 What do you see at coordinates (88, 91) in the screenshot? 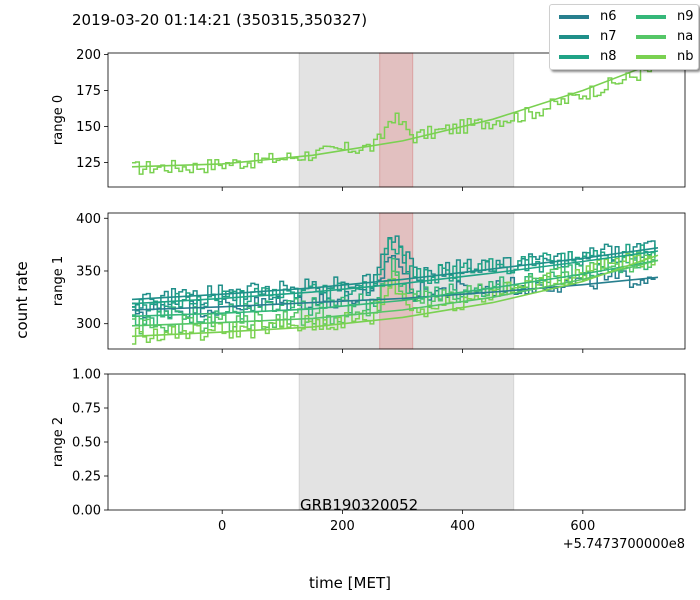
I see `y-tick-label: 175` at bounding box center [88, 91].